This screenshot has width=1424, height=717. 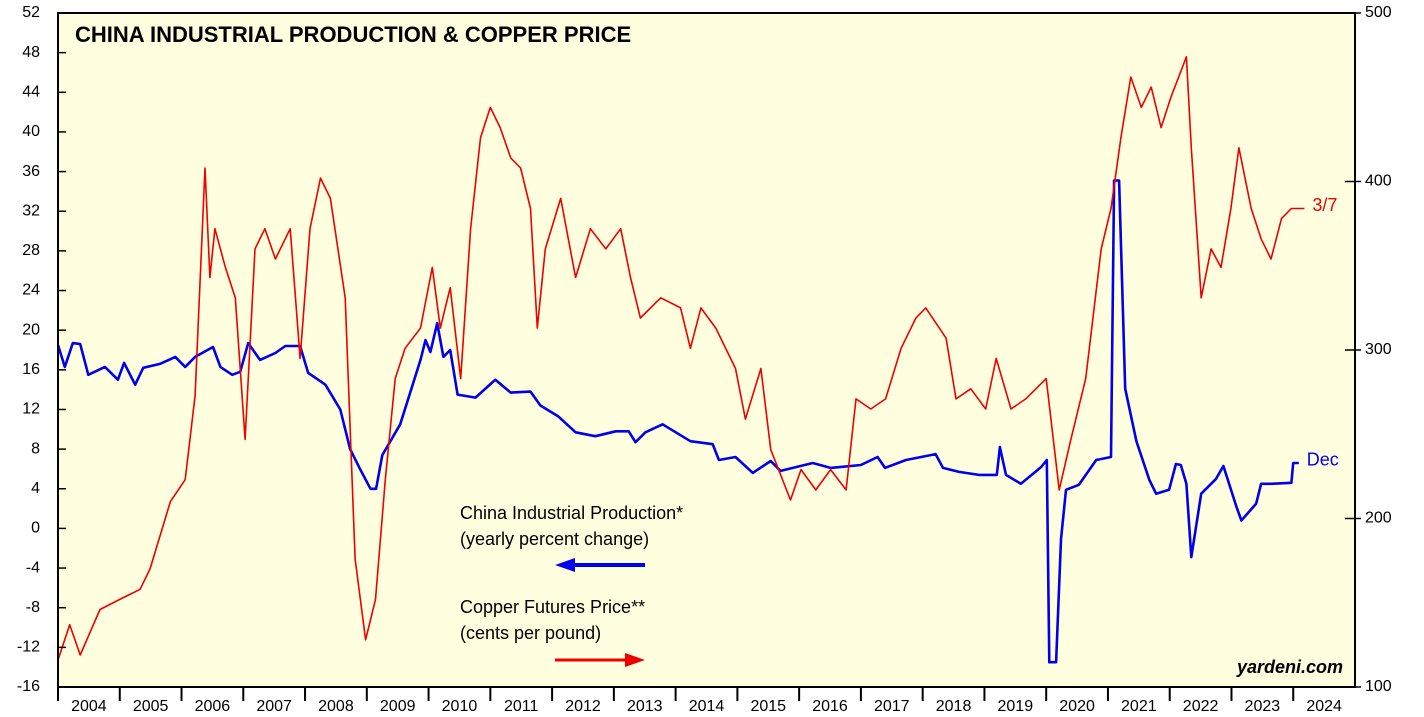 I want to click on y-tick-label: 36, so click(x=31, y=171).